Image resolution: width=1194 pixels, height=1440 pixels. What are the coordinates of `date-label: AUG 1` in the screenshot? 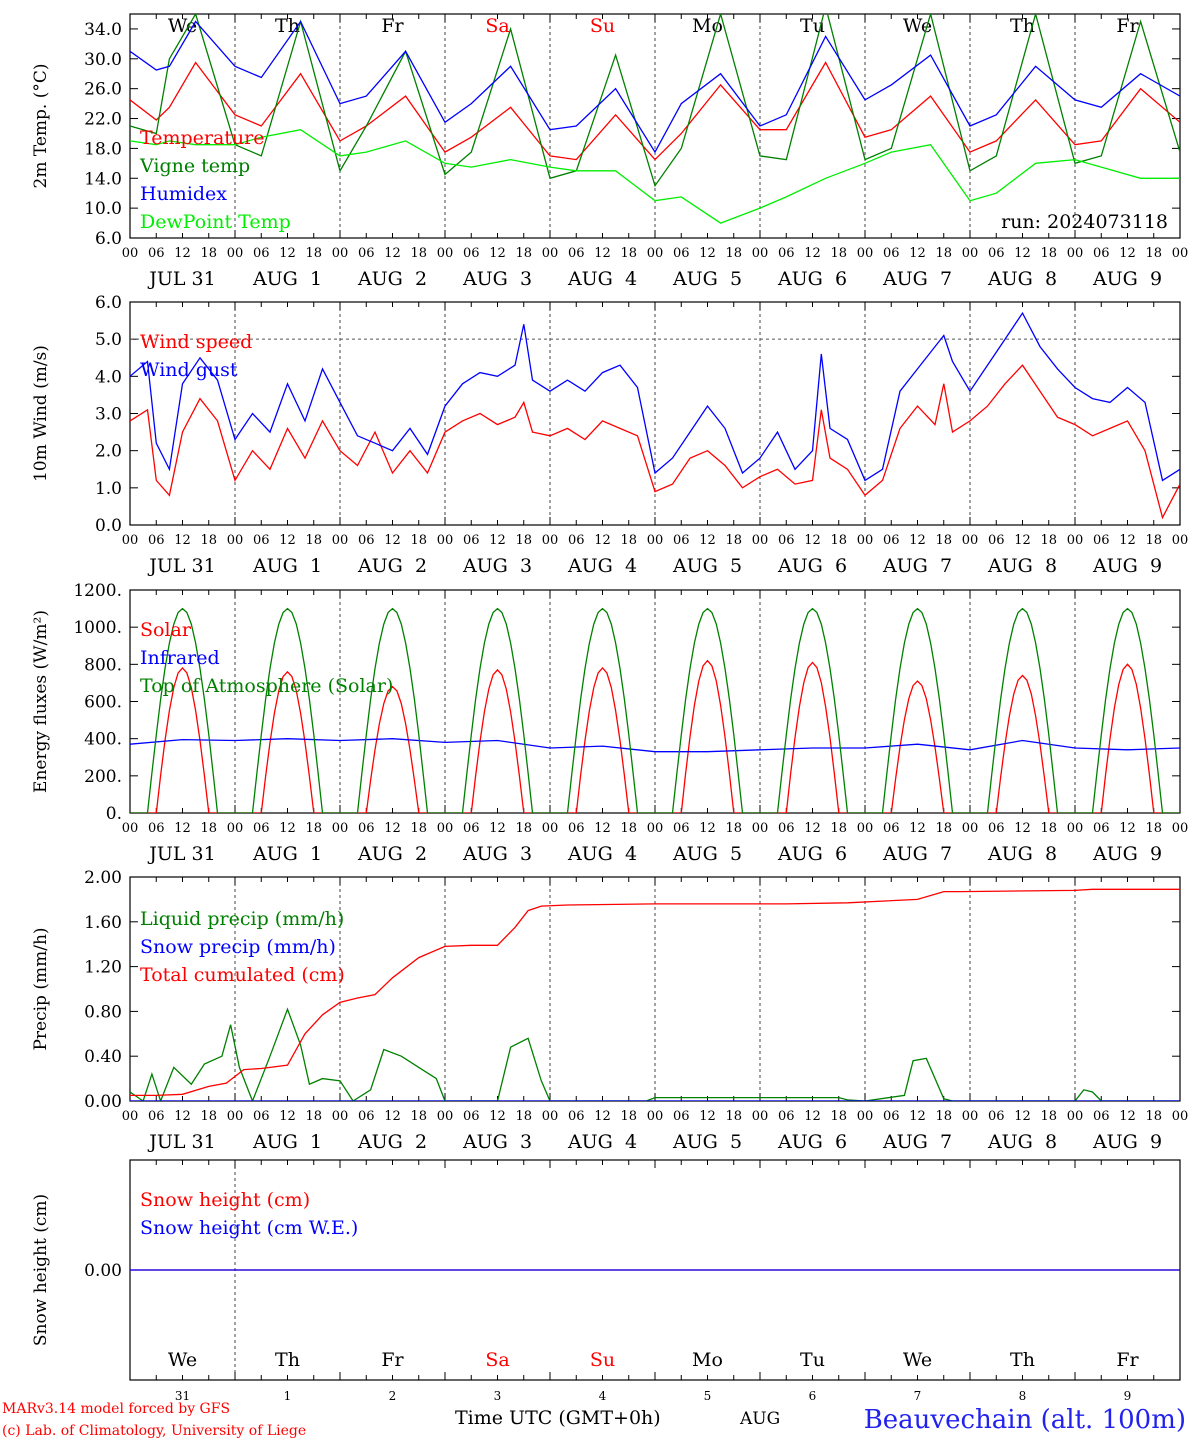 It's located at (287, 279).